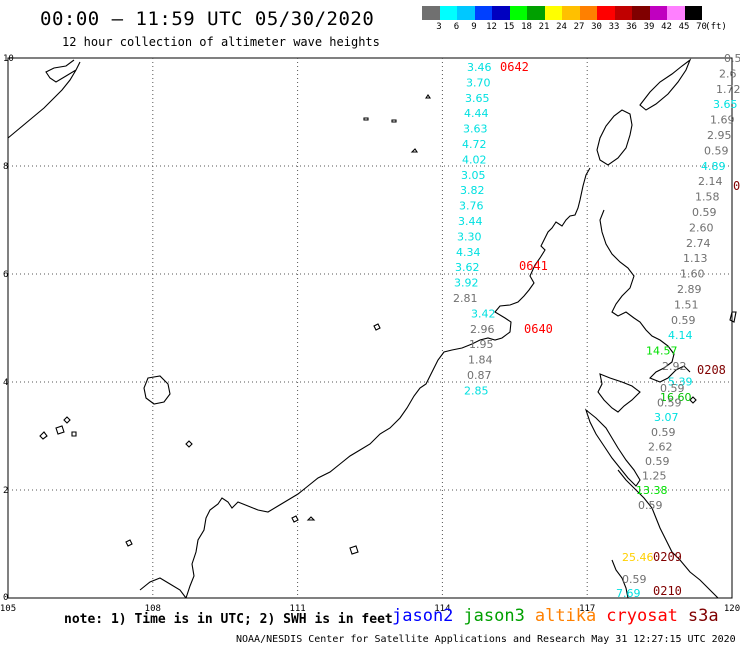 Image resolution: width=740 pixels, height=650 pixels. I want to click on latitude-tick-label: 10, so click(8, 59).